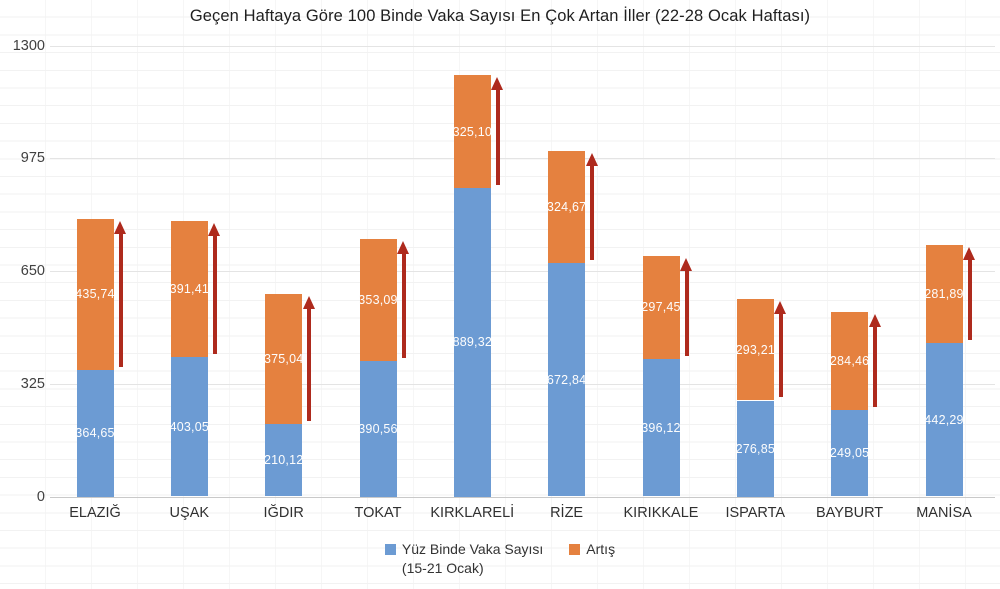  I want to click on bar-segment-increase: 293,21, so click(755, 349).